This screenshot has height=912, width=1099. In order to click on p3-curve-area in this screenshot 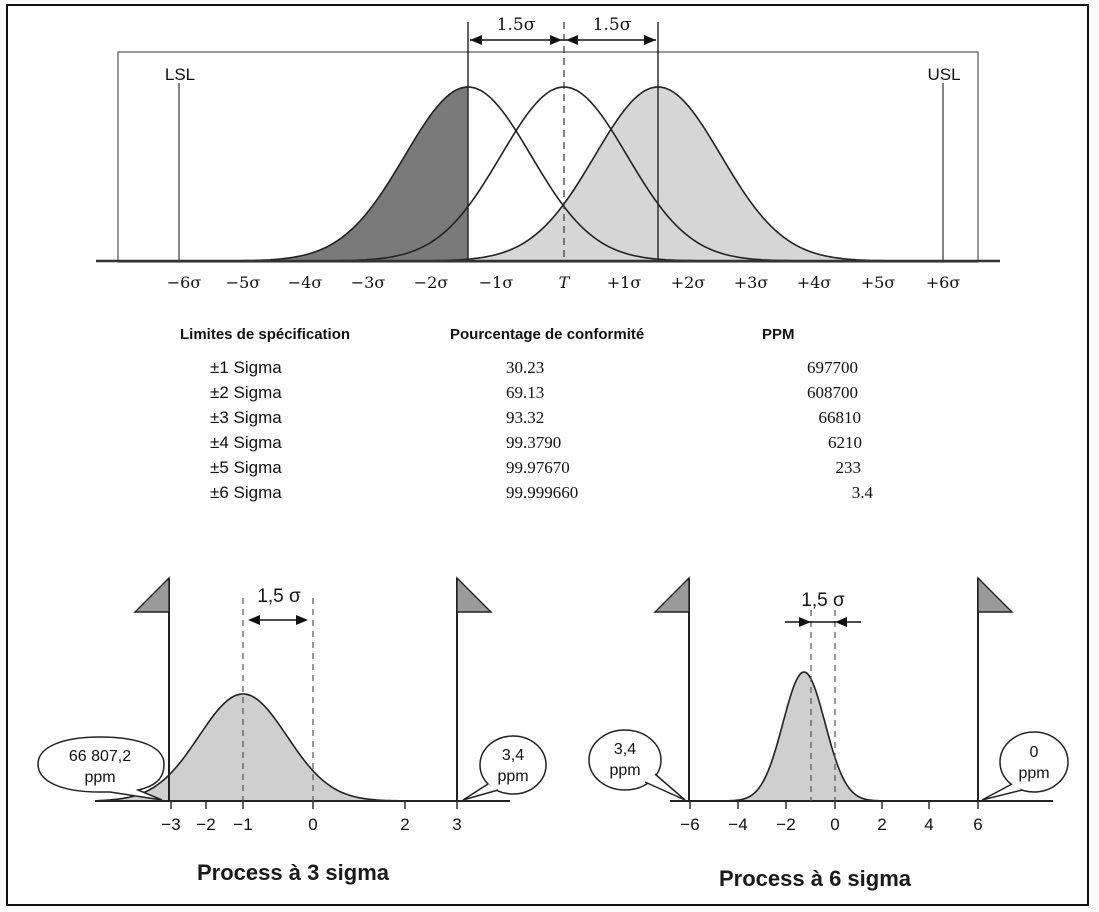, I will do `click(269, 747)`.